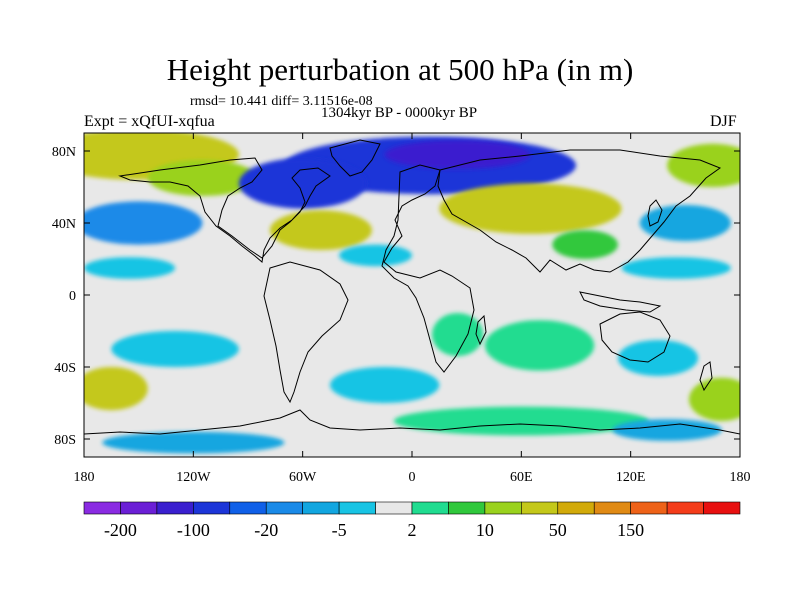  Describe the element at coordinates (458, 335) in the screenshot. I see `field-region-africa-green` at that location.